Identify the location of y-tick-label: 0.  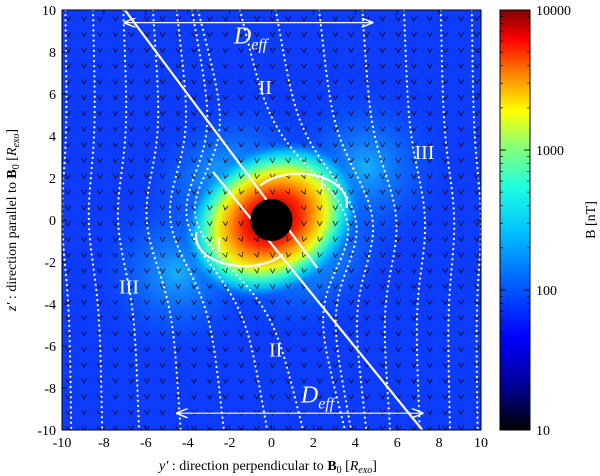
(52, 221).